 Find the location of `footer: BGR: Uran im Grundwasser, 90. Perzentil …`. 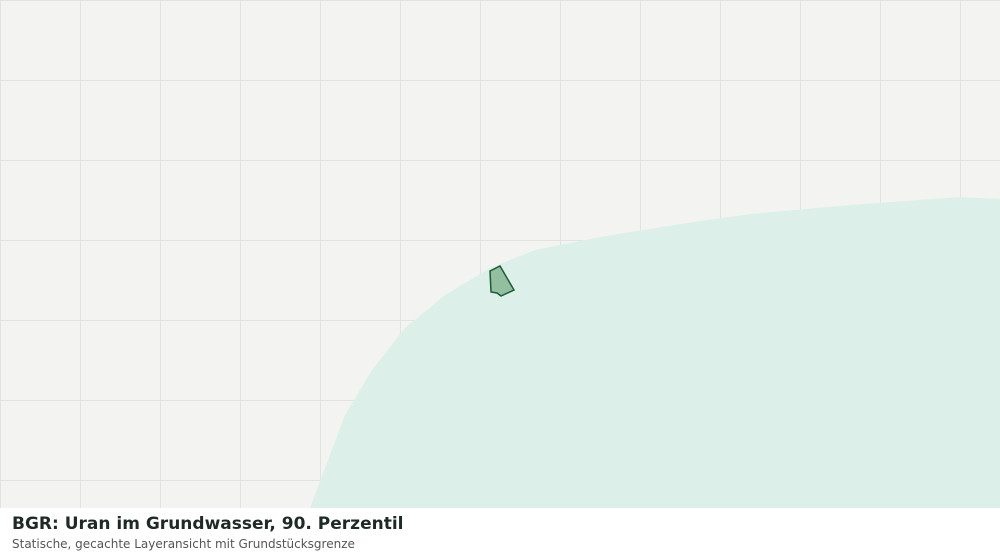

footer: BGR: Uran im Grundwasser, 90. Perzentil … is located at coordinates (500, 534).